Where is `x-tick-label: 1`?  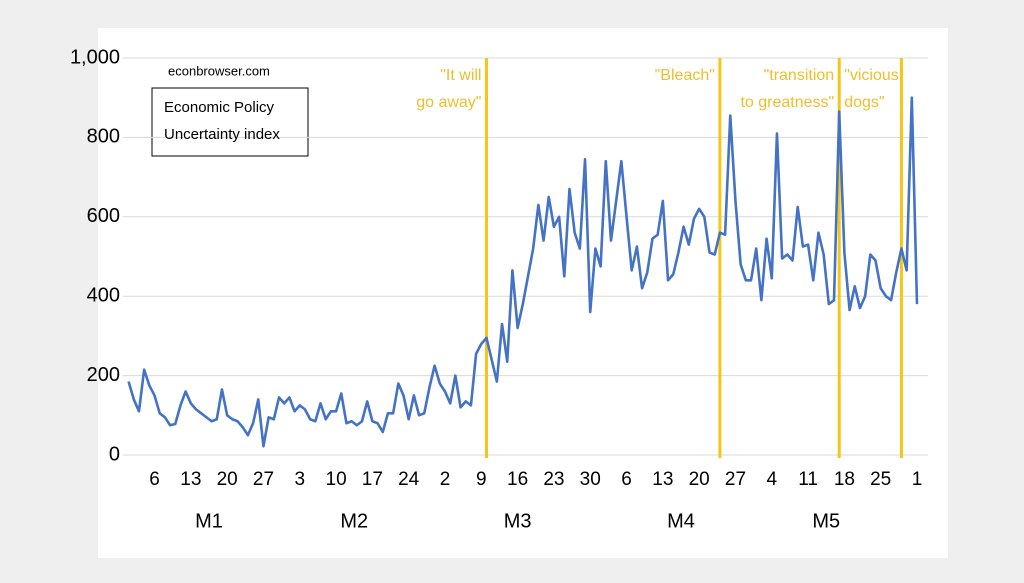 x-tick-label: 1 is located at coordinates (917, 479).